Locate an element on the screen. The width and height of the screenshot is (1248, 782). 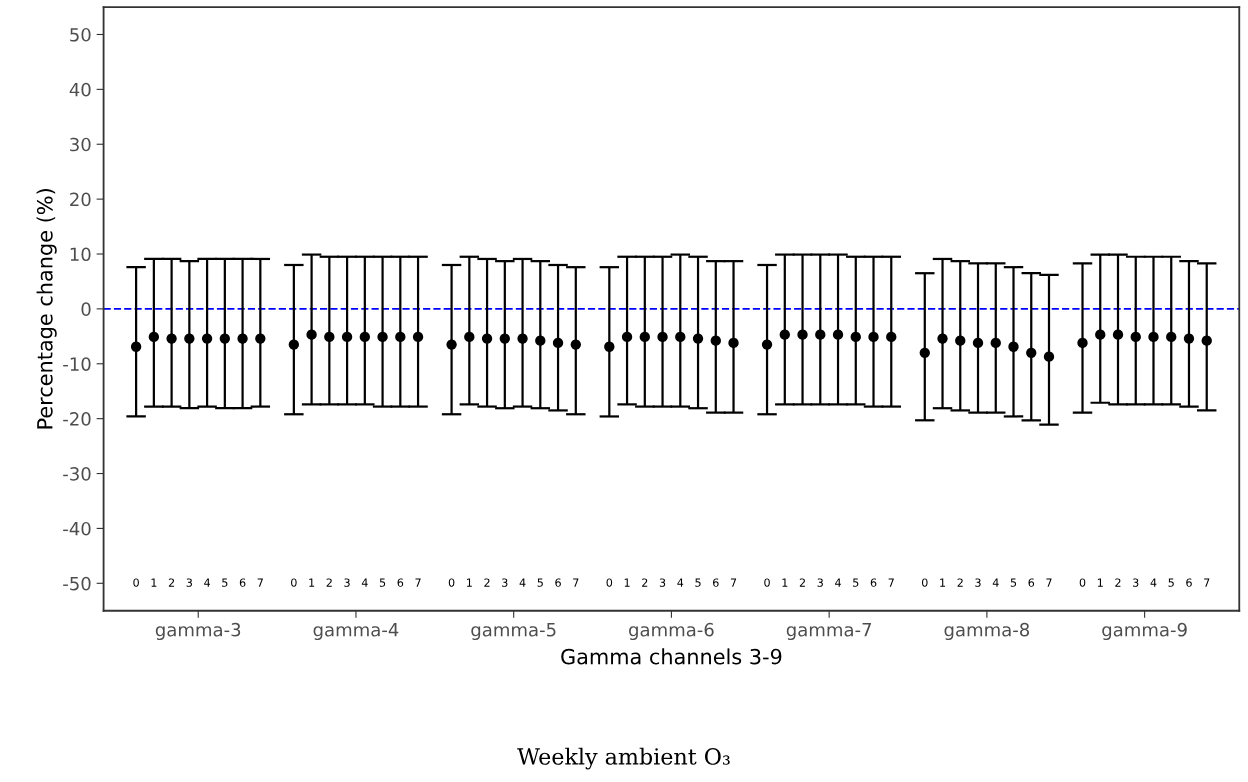
x-axis-title: Gamma channels 3-9 is located at coordinates (671, 656).